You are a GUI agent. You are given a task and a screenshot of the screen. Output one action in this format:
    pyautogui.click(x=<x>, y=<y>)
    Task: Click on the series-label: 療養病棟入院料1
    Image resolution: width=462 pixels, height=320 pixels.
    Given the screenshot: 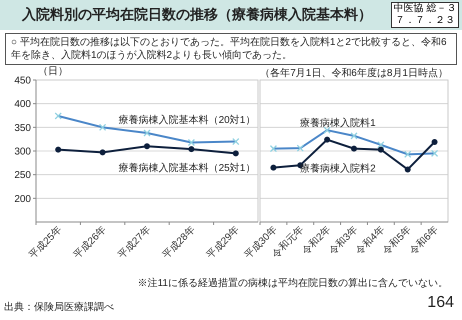 What is the action you would take?
    pyautogui.click(x=338, y=122)
    